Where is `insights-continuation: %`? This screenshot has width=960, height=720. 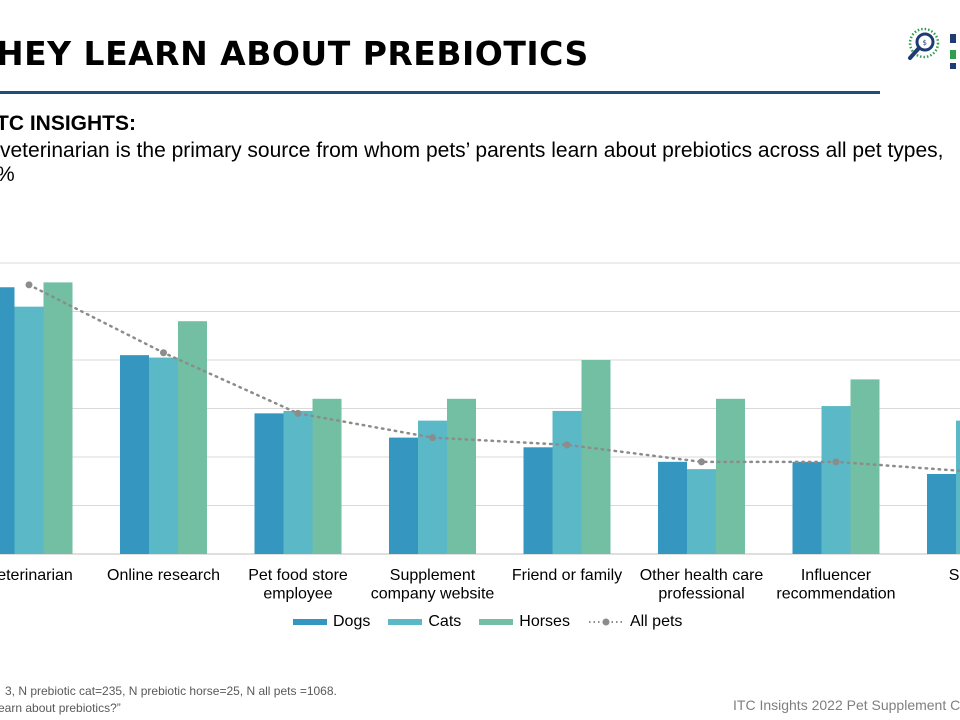 insights-continuation: % is located at coordinates (7, 175).